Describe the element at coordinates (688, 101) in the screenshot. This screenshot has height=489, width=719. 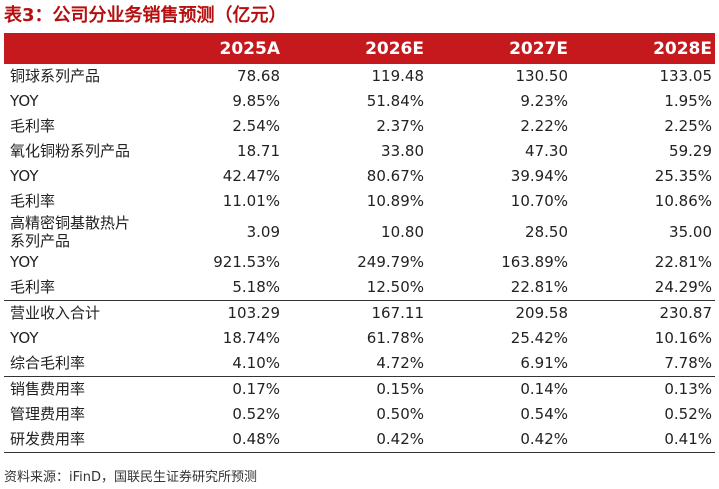
I see `cell-value: 1.95%` at that location.